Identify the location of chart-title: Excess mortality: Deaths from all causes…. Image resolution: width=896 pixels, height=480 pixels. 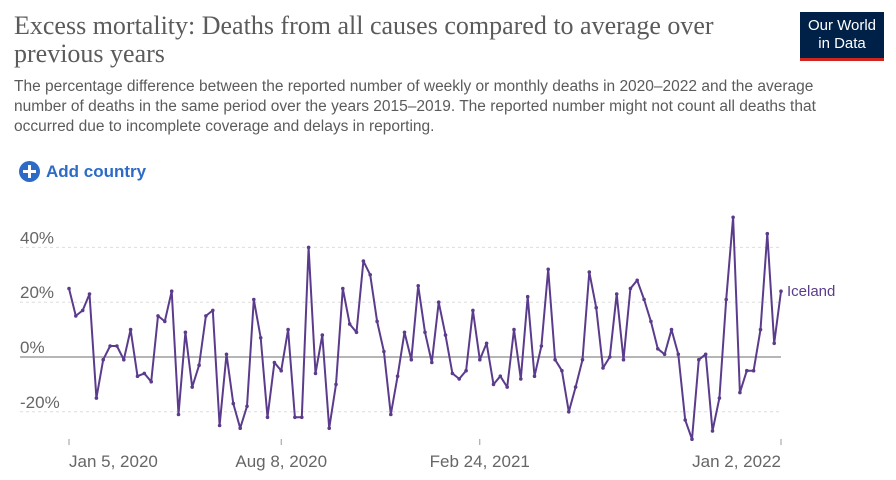
(364, 39).